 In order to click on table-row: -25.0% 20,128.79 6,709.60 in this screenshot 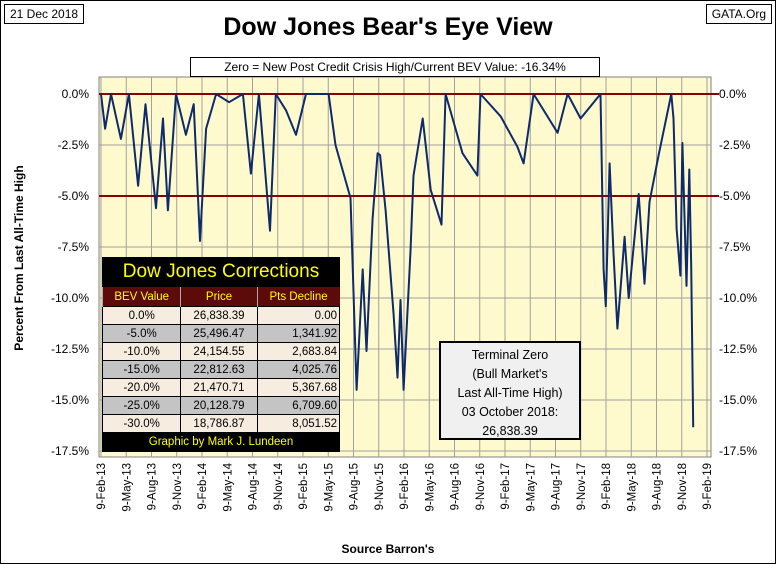, I will do `click(221, 405)`.